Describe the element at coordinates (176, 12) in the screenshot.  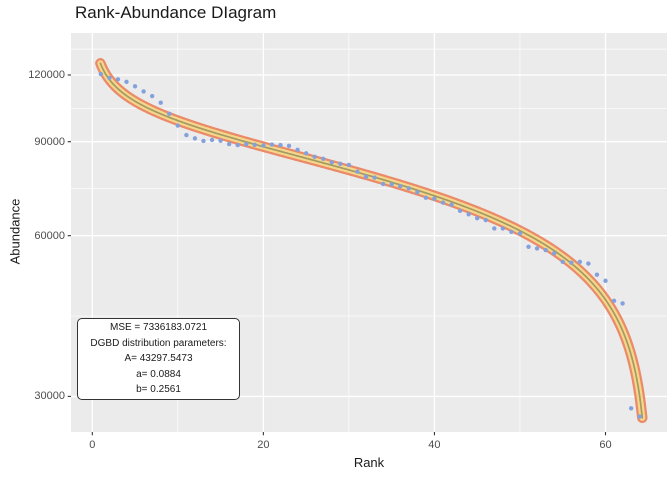
I see `chart-title: Rank-Abundance DIagram` at that location.